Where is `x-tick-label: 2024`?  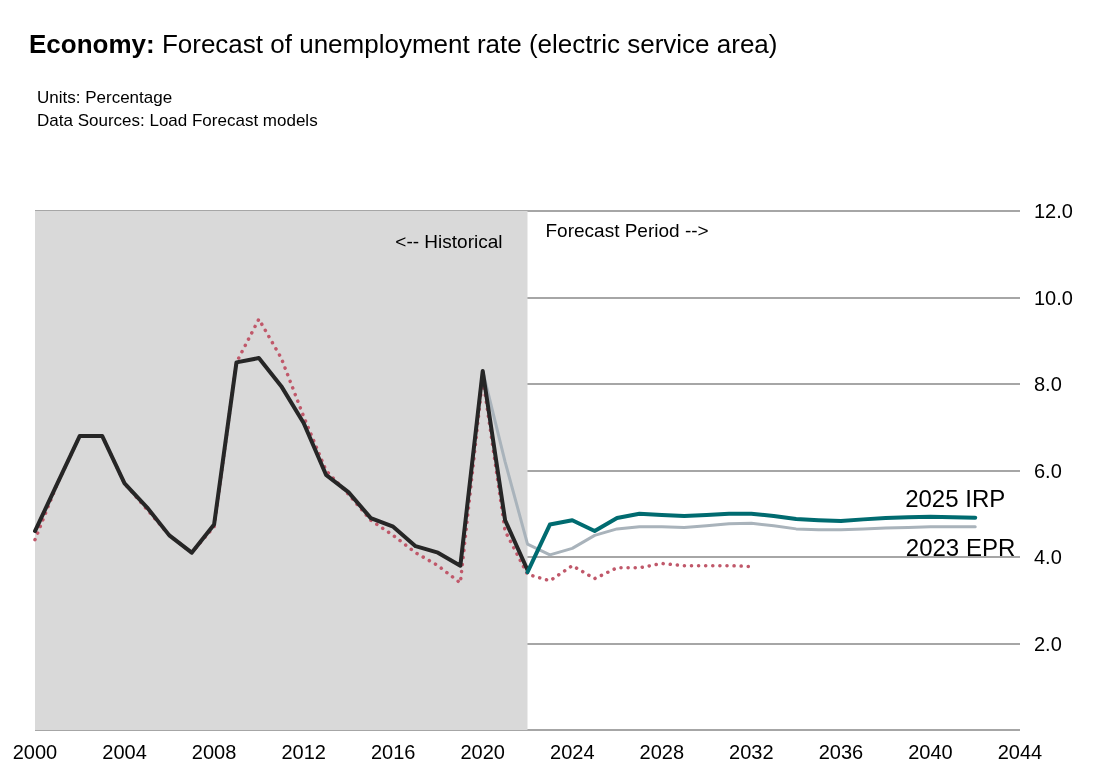 x-tick-label: 2024 is located at coordinates (572, 752).